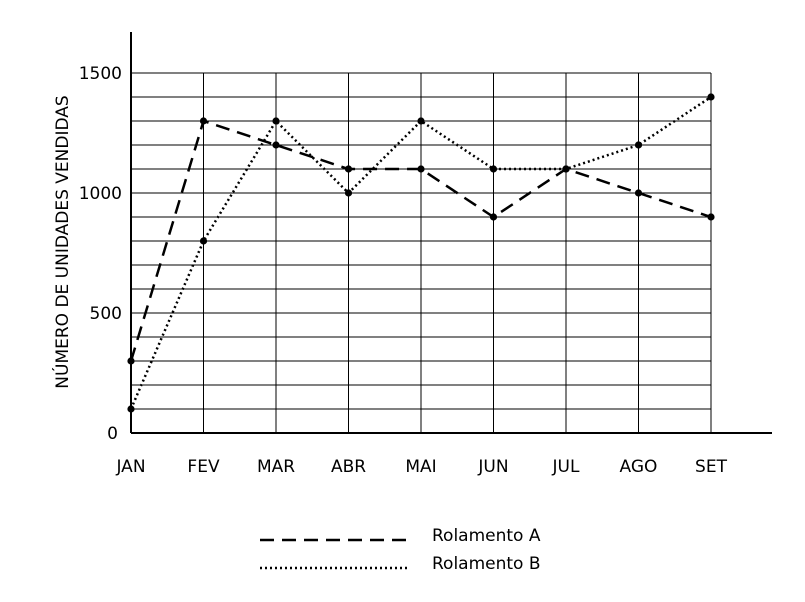  Describe the element at coordinates (100, 74) in the screenshot. I see `y-tick-label: 1500` at that location.